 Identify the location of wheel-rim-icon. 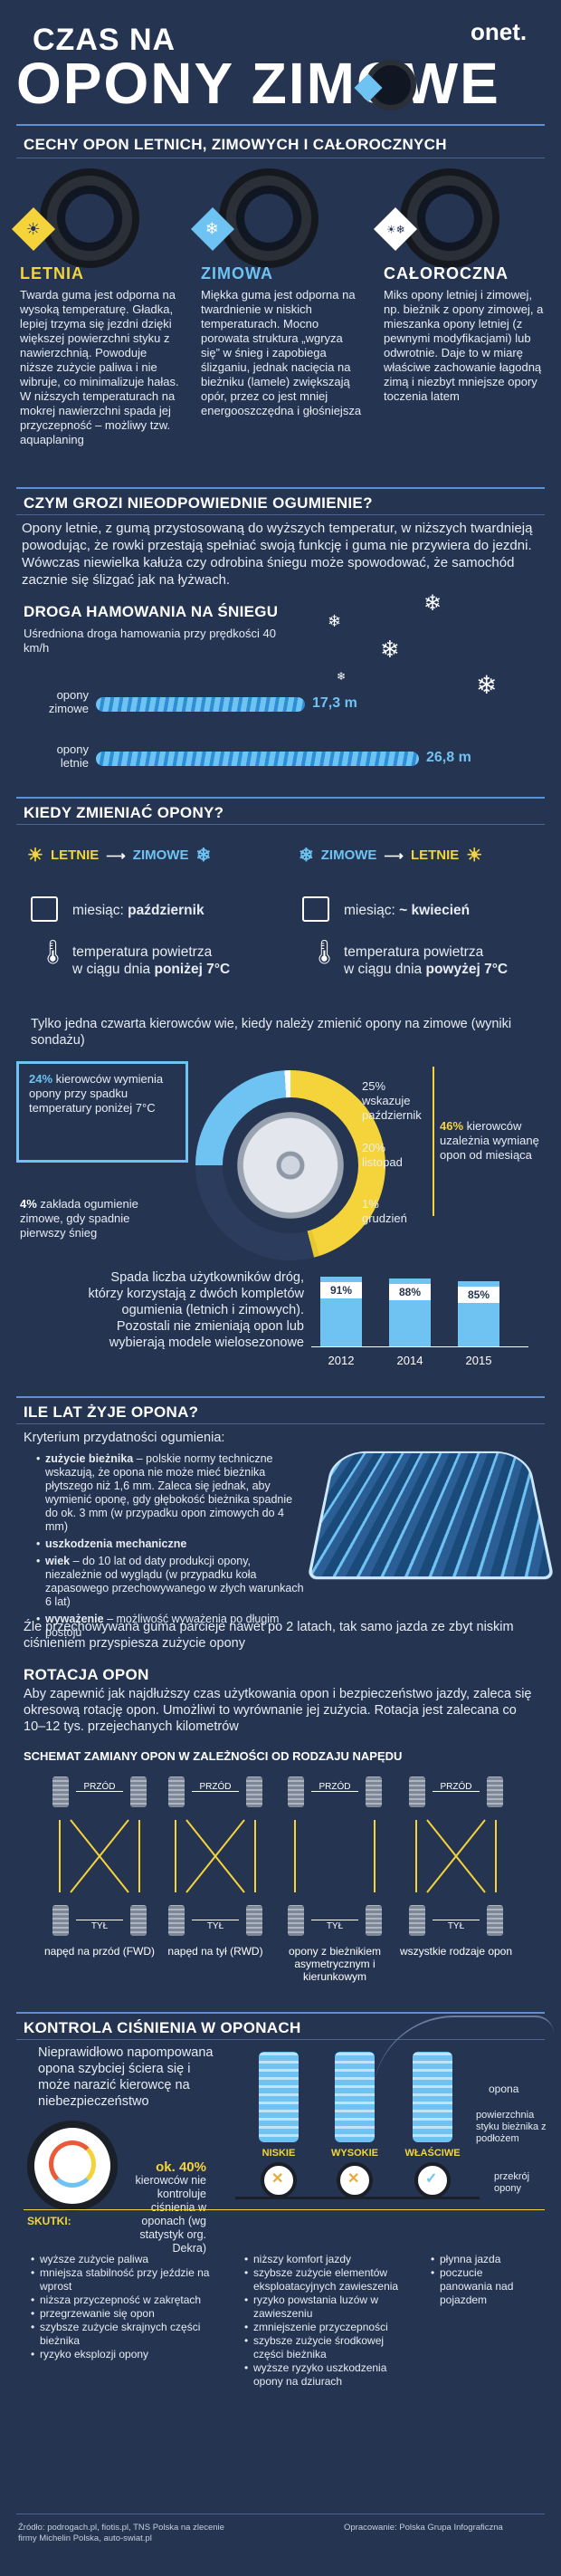
(290, 1165).